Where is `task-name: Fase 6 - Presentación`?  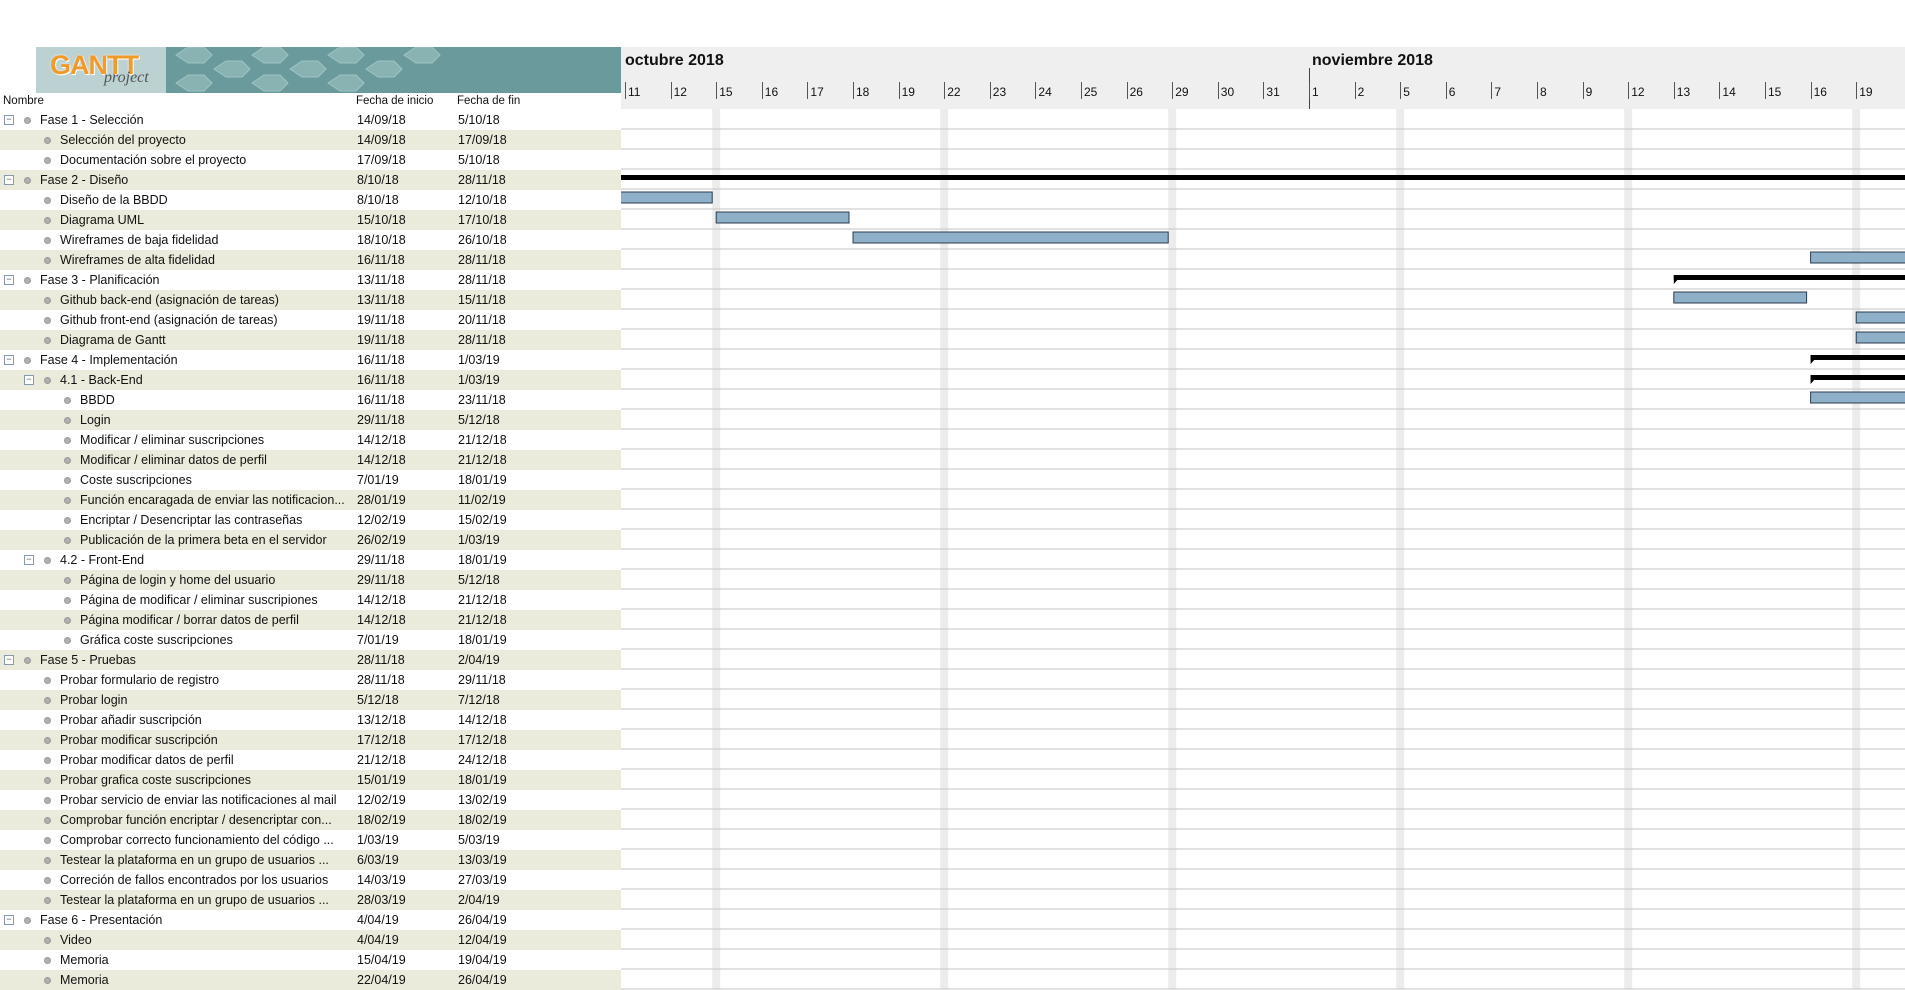
task-name: Fase 6 - Presentación is located at coordinates (101, 920).